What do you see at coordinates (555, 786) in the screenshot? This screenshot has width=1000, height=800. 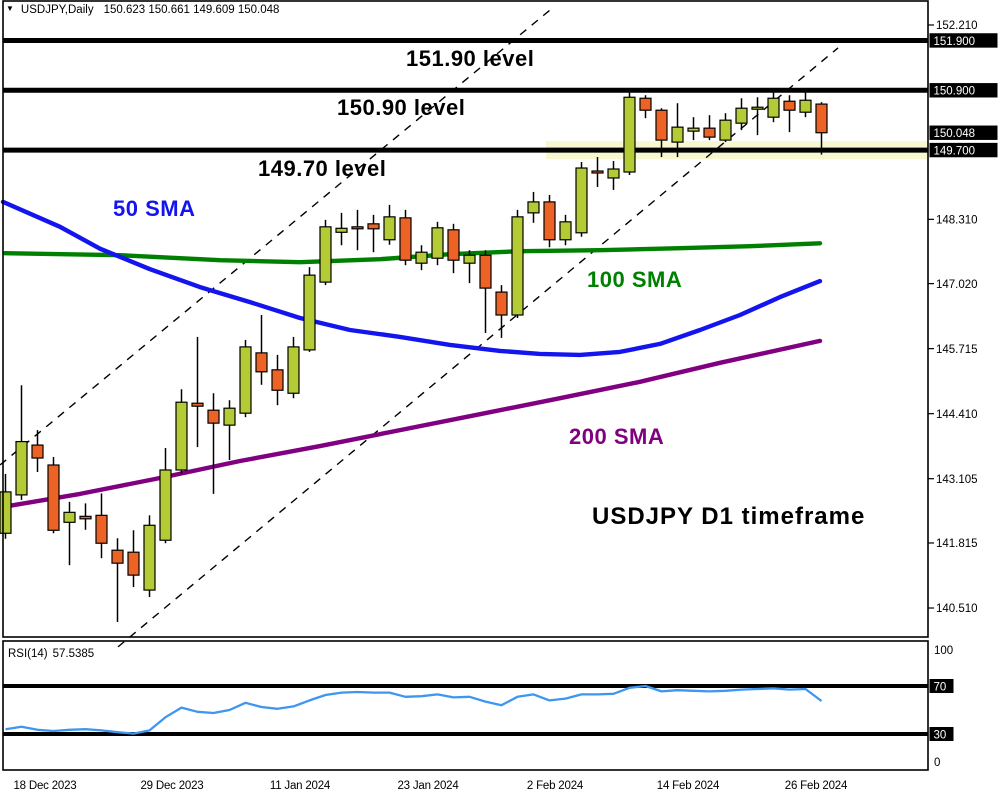 I see `date-axis-label: 2 Feb 2024` at bounding box center [555, 786].